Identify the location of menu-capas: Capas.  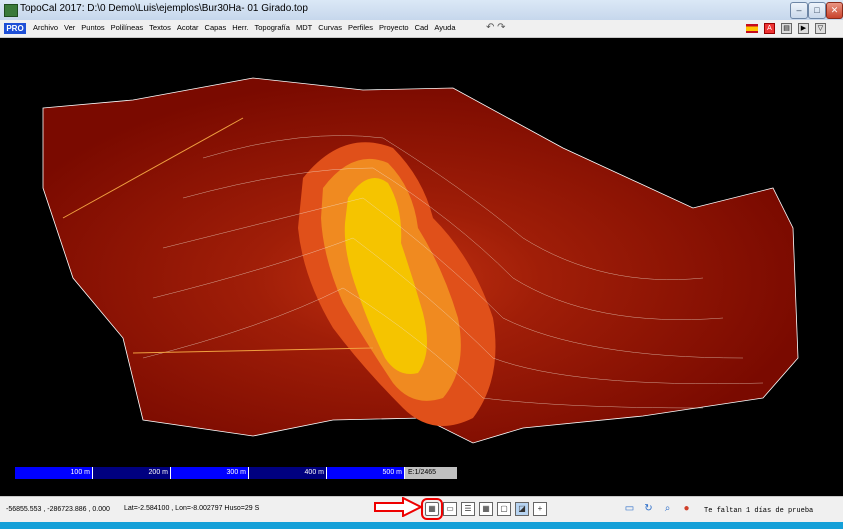
(215, 27).